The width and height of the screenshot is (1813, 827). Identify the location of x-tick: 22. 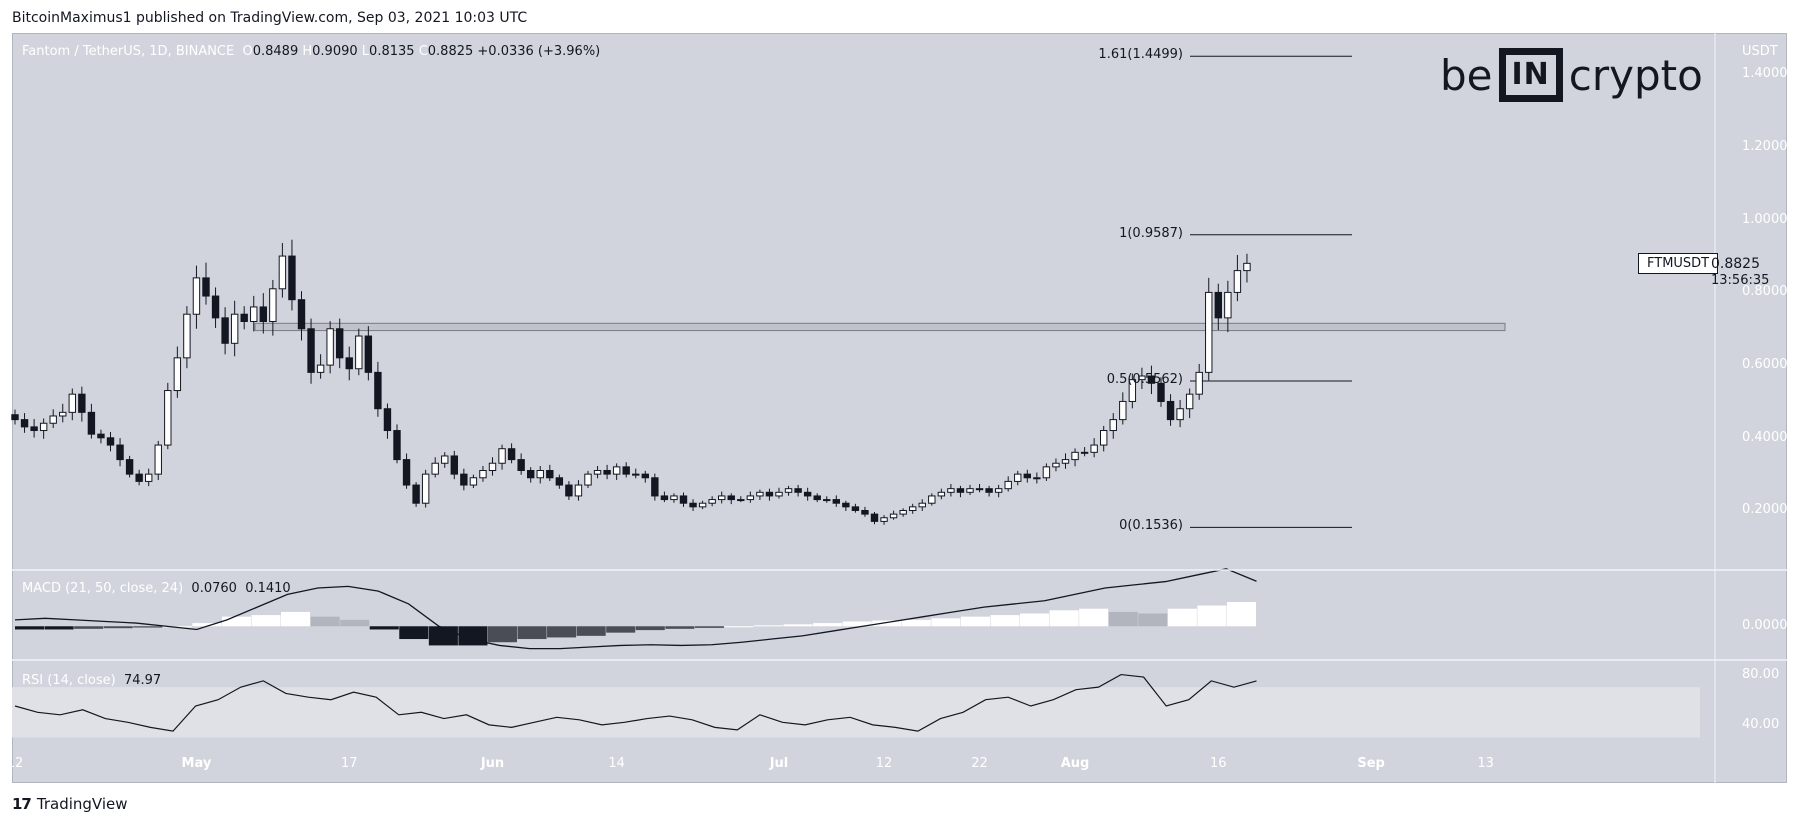
(979, 763).